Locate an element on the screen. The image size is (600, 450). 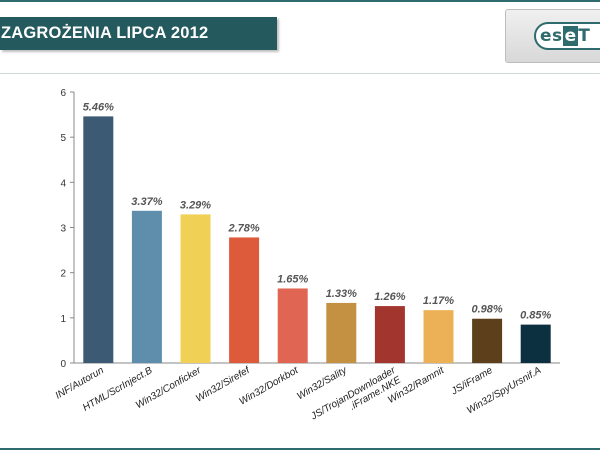
page-title: ZAGROŻENIA LIPCA 2012 is located at coordinates (105, 33).